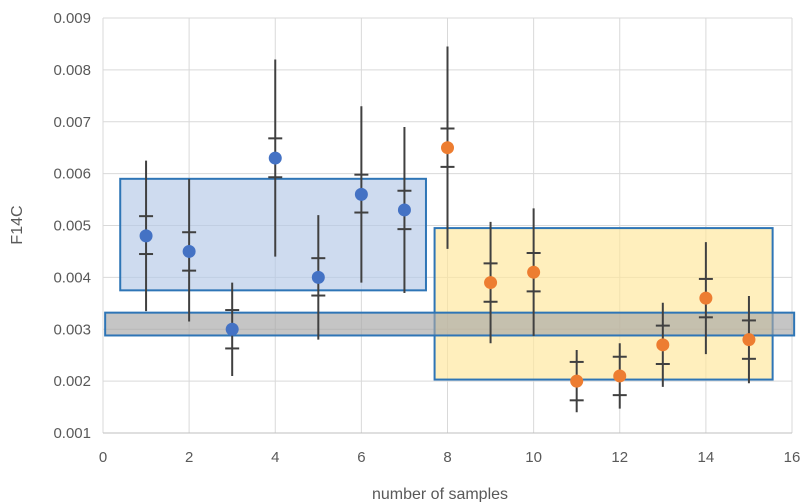 This screenshot has width=805, height=502. I want to click on y-tick-label: 0.006, so click(72, 174).